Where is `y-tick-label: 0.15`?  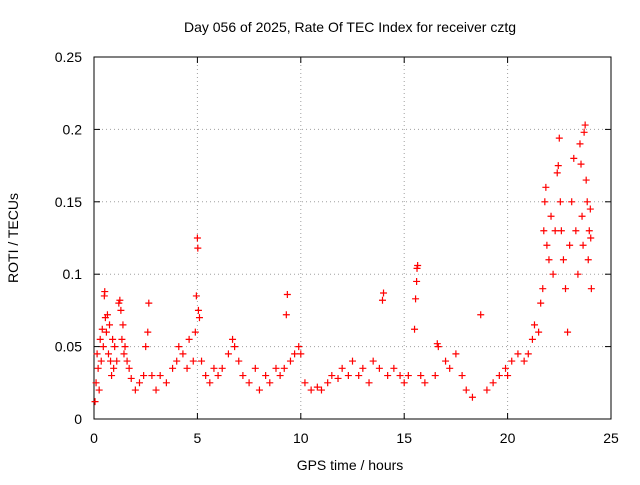 y-tick-label: 0.15 is located at coordinates (68, 202).